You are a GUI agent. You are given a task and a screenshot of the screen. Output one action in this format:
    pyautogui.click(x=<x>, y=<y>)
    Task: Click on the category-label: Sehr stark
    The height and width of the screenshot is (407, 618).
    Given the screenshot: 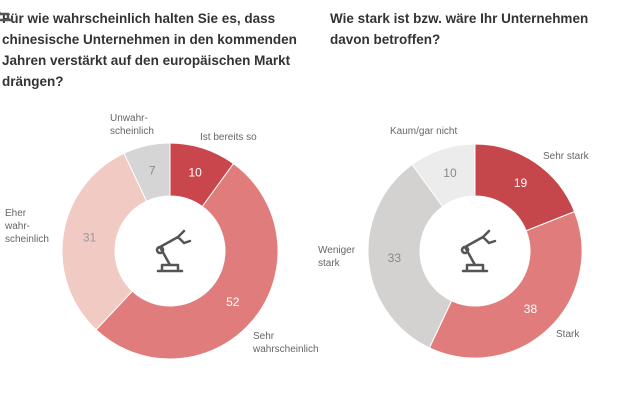 What is the action you would take?
    pyautogui.click(x=566, y=156)
    